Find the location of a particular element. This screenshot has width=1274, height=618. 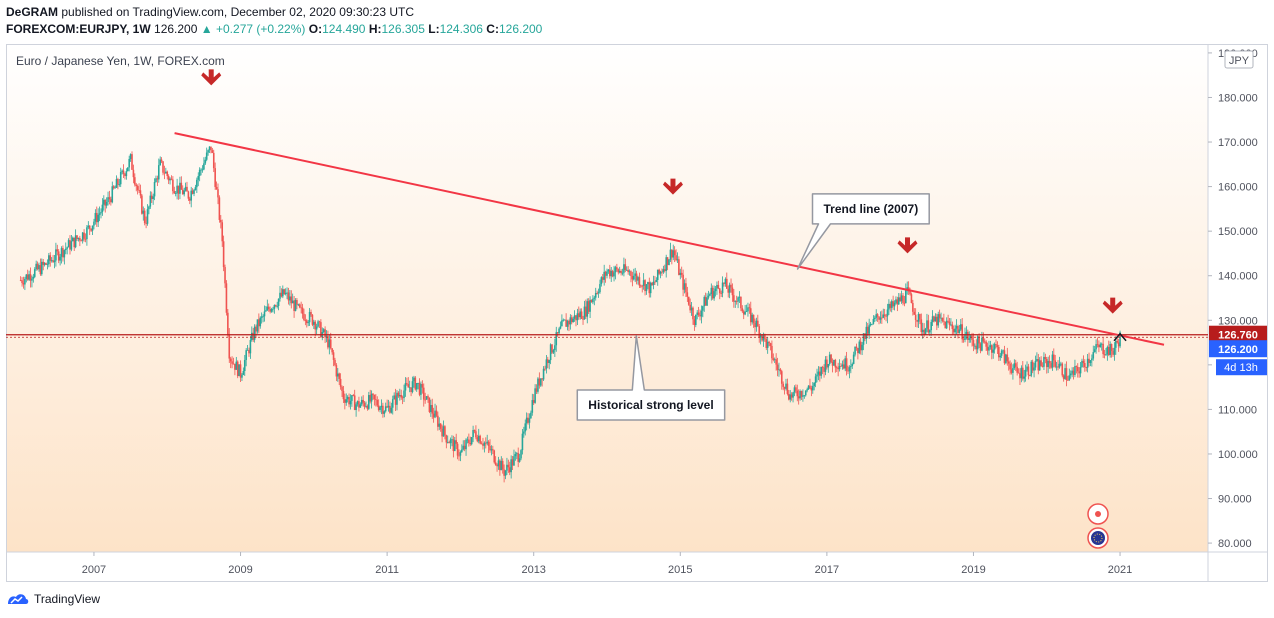

currency-badge: JPY is located at coordinates (1239, 59).